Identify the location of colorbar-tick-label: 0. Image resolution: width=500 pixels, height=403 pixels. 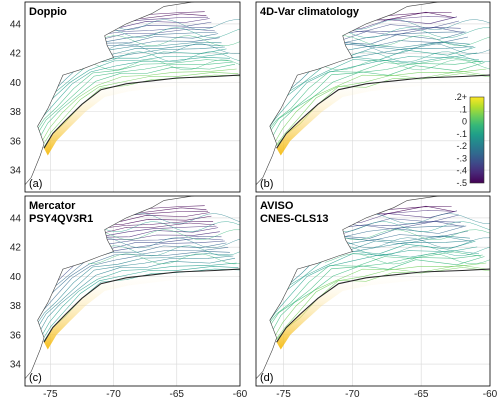
(464, 122).